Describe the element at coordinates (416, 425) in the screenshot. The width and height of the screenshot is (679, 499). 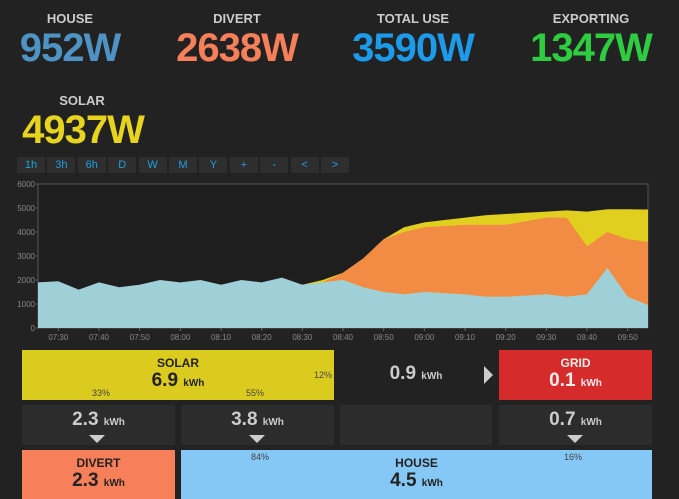
I see `empty-box` at that location.